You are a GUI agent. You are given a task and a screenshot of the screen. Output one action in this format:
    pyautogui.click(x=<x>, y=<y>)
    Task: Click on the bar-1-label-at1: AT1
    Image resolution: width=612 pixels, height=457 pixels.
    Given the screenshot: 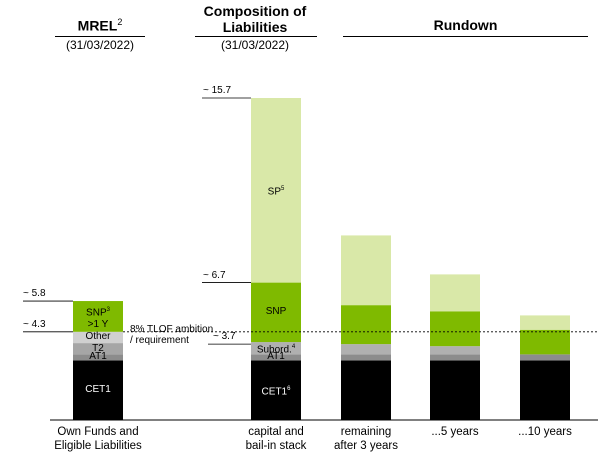 What is the action you would take?
    pyautogui.click(x=276, y=356)
    